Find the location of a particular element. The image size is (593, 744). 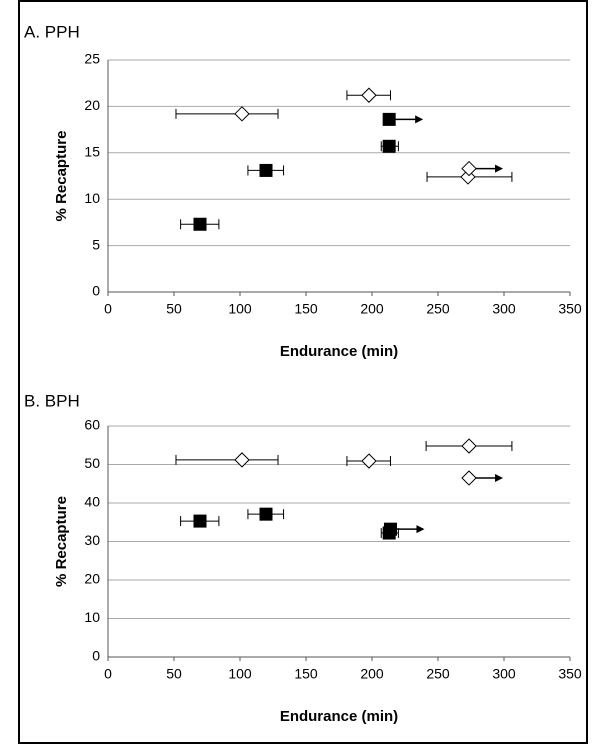

y-tick-label: 60 is located at coordinates (92, 425).